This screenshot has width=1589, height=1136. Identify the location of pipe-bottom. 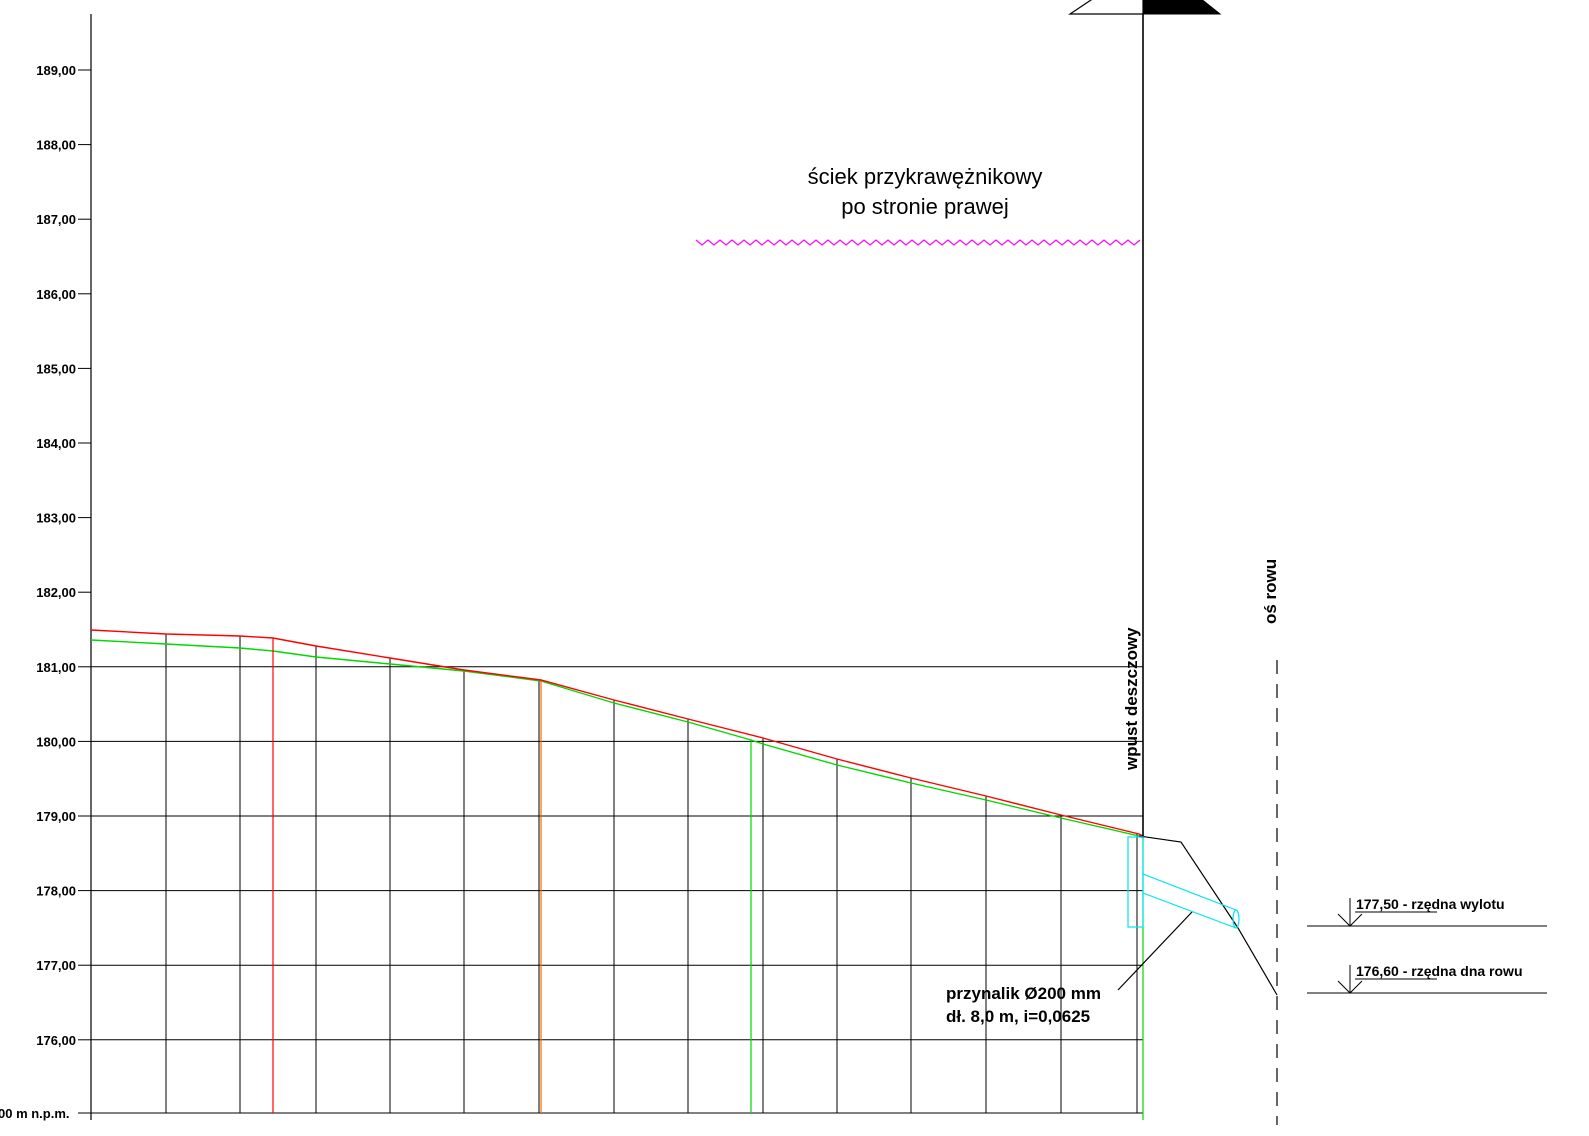
(1189, 910).